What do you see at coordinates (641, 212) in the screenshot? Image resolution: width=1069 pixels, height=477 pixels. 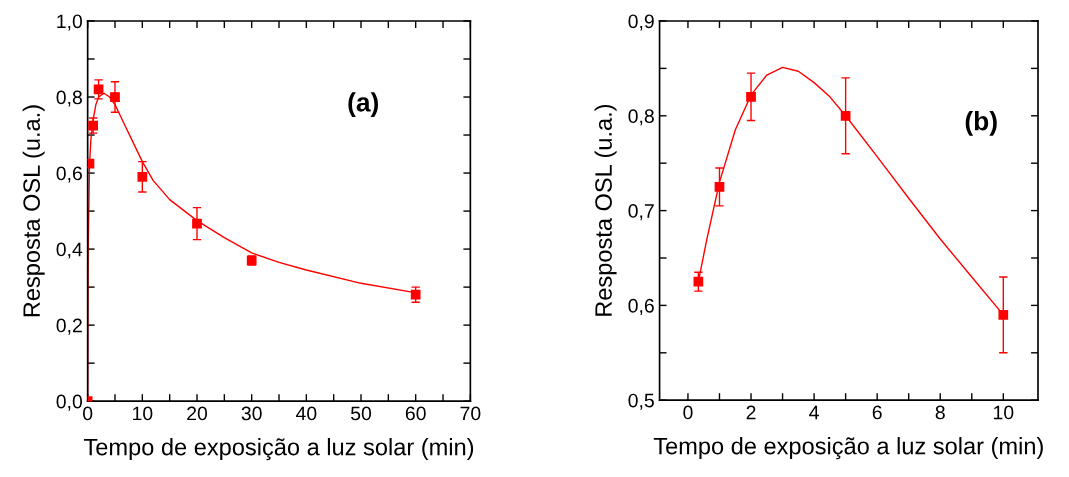 I see `y-tick-label: 0,7` at bounding box center [641, 212].